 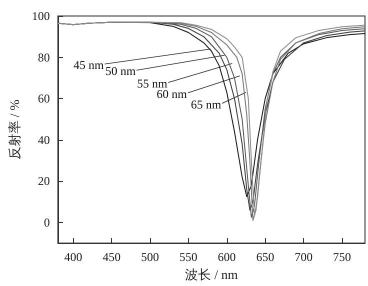 What do you see at coordinates (265, 257) in the screenshot?
I see `x-tick-label: 650` at bounding box center [265, 257].